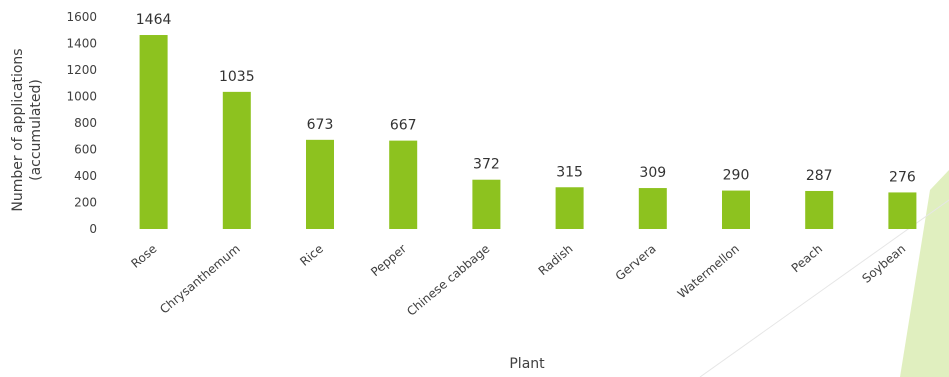 The image size is (949, 377). I want to click on background-decoration, so click(824, 273).